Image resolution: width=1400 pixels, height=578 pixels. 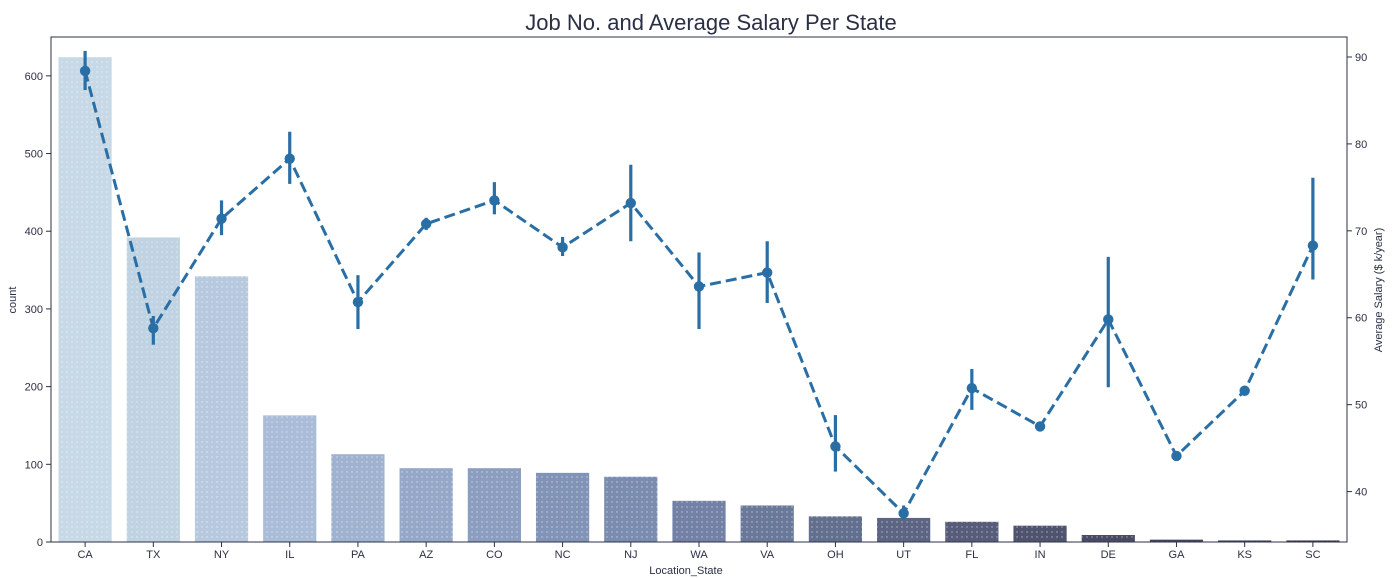 What do you see at coordinates (153, 389) in the screenshot?
I see `bar-texture-tx` at bounding box center [153, 389].